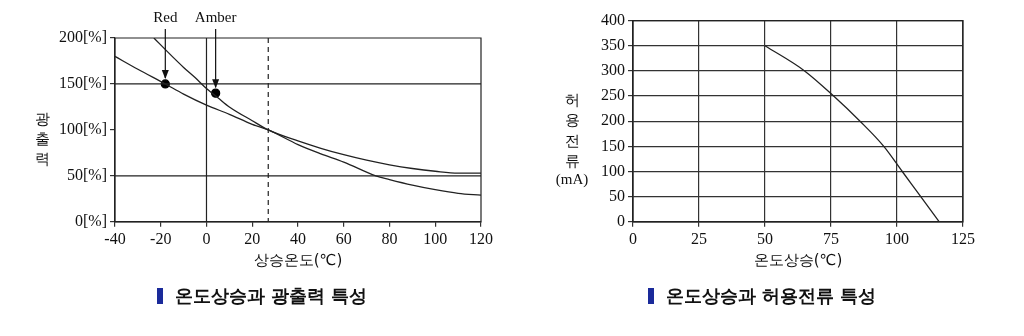  What do you see at coordinates (831, 238) in the screenshot?
I see `x-tick-label: 75` at bounding box center [831, 238].